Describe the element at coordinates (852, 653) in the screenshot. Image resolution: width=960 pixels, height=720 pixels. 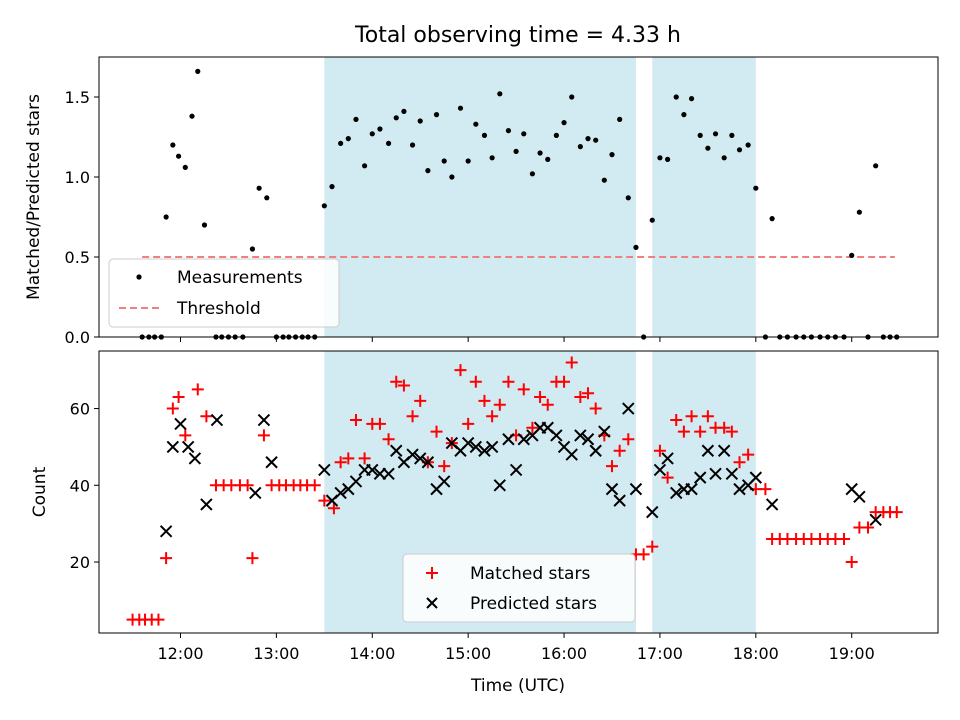
I see `x-tick-label: 19:00` at that location.